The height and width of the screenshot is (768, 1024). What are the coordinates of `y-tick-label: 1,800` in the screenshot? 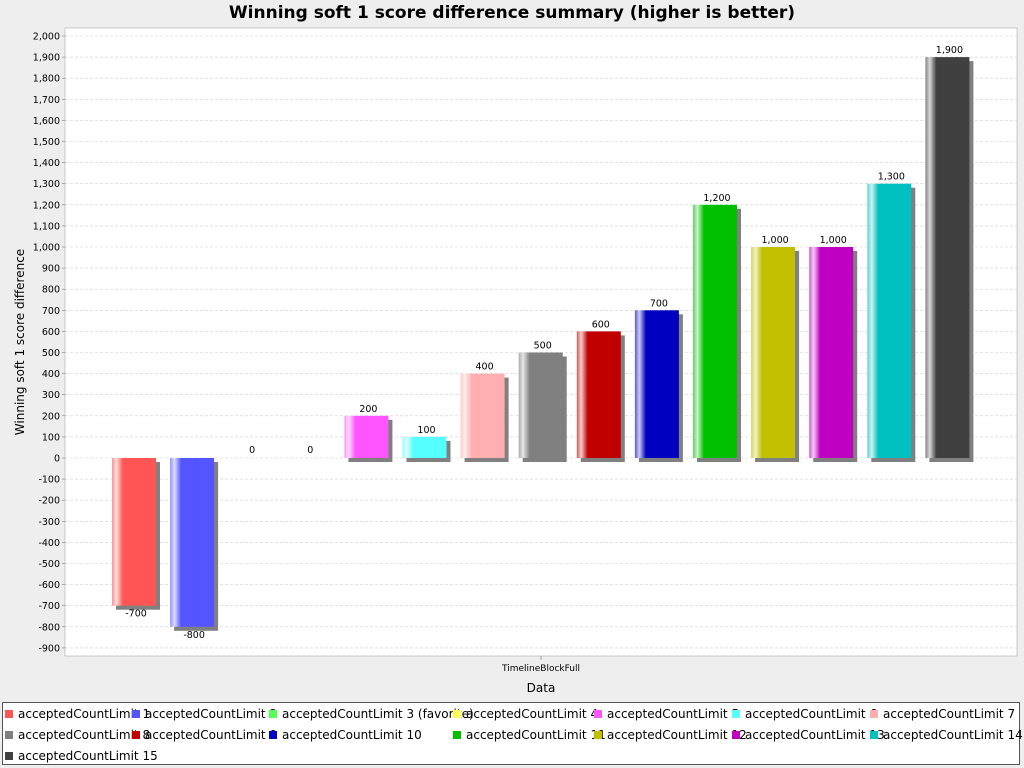 It's located at (46, 79).